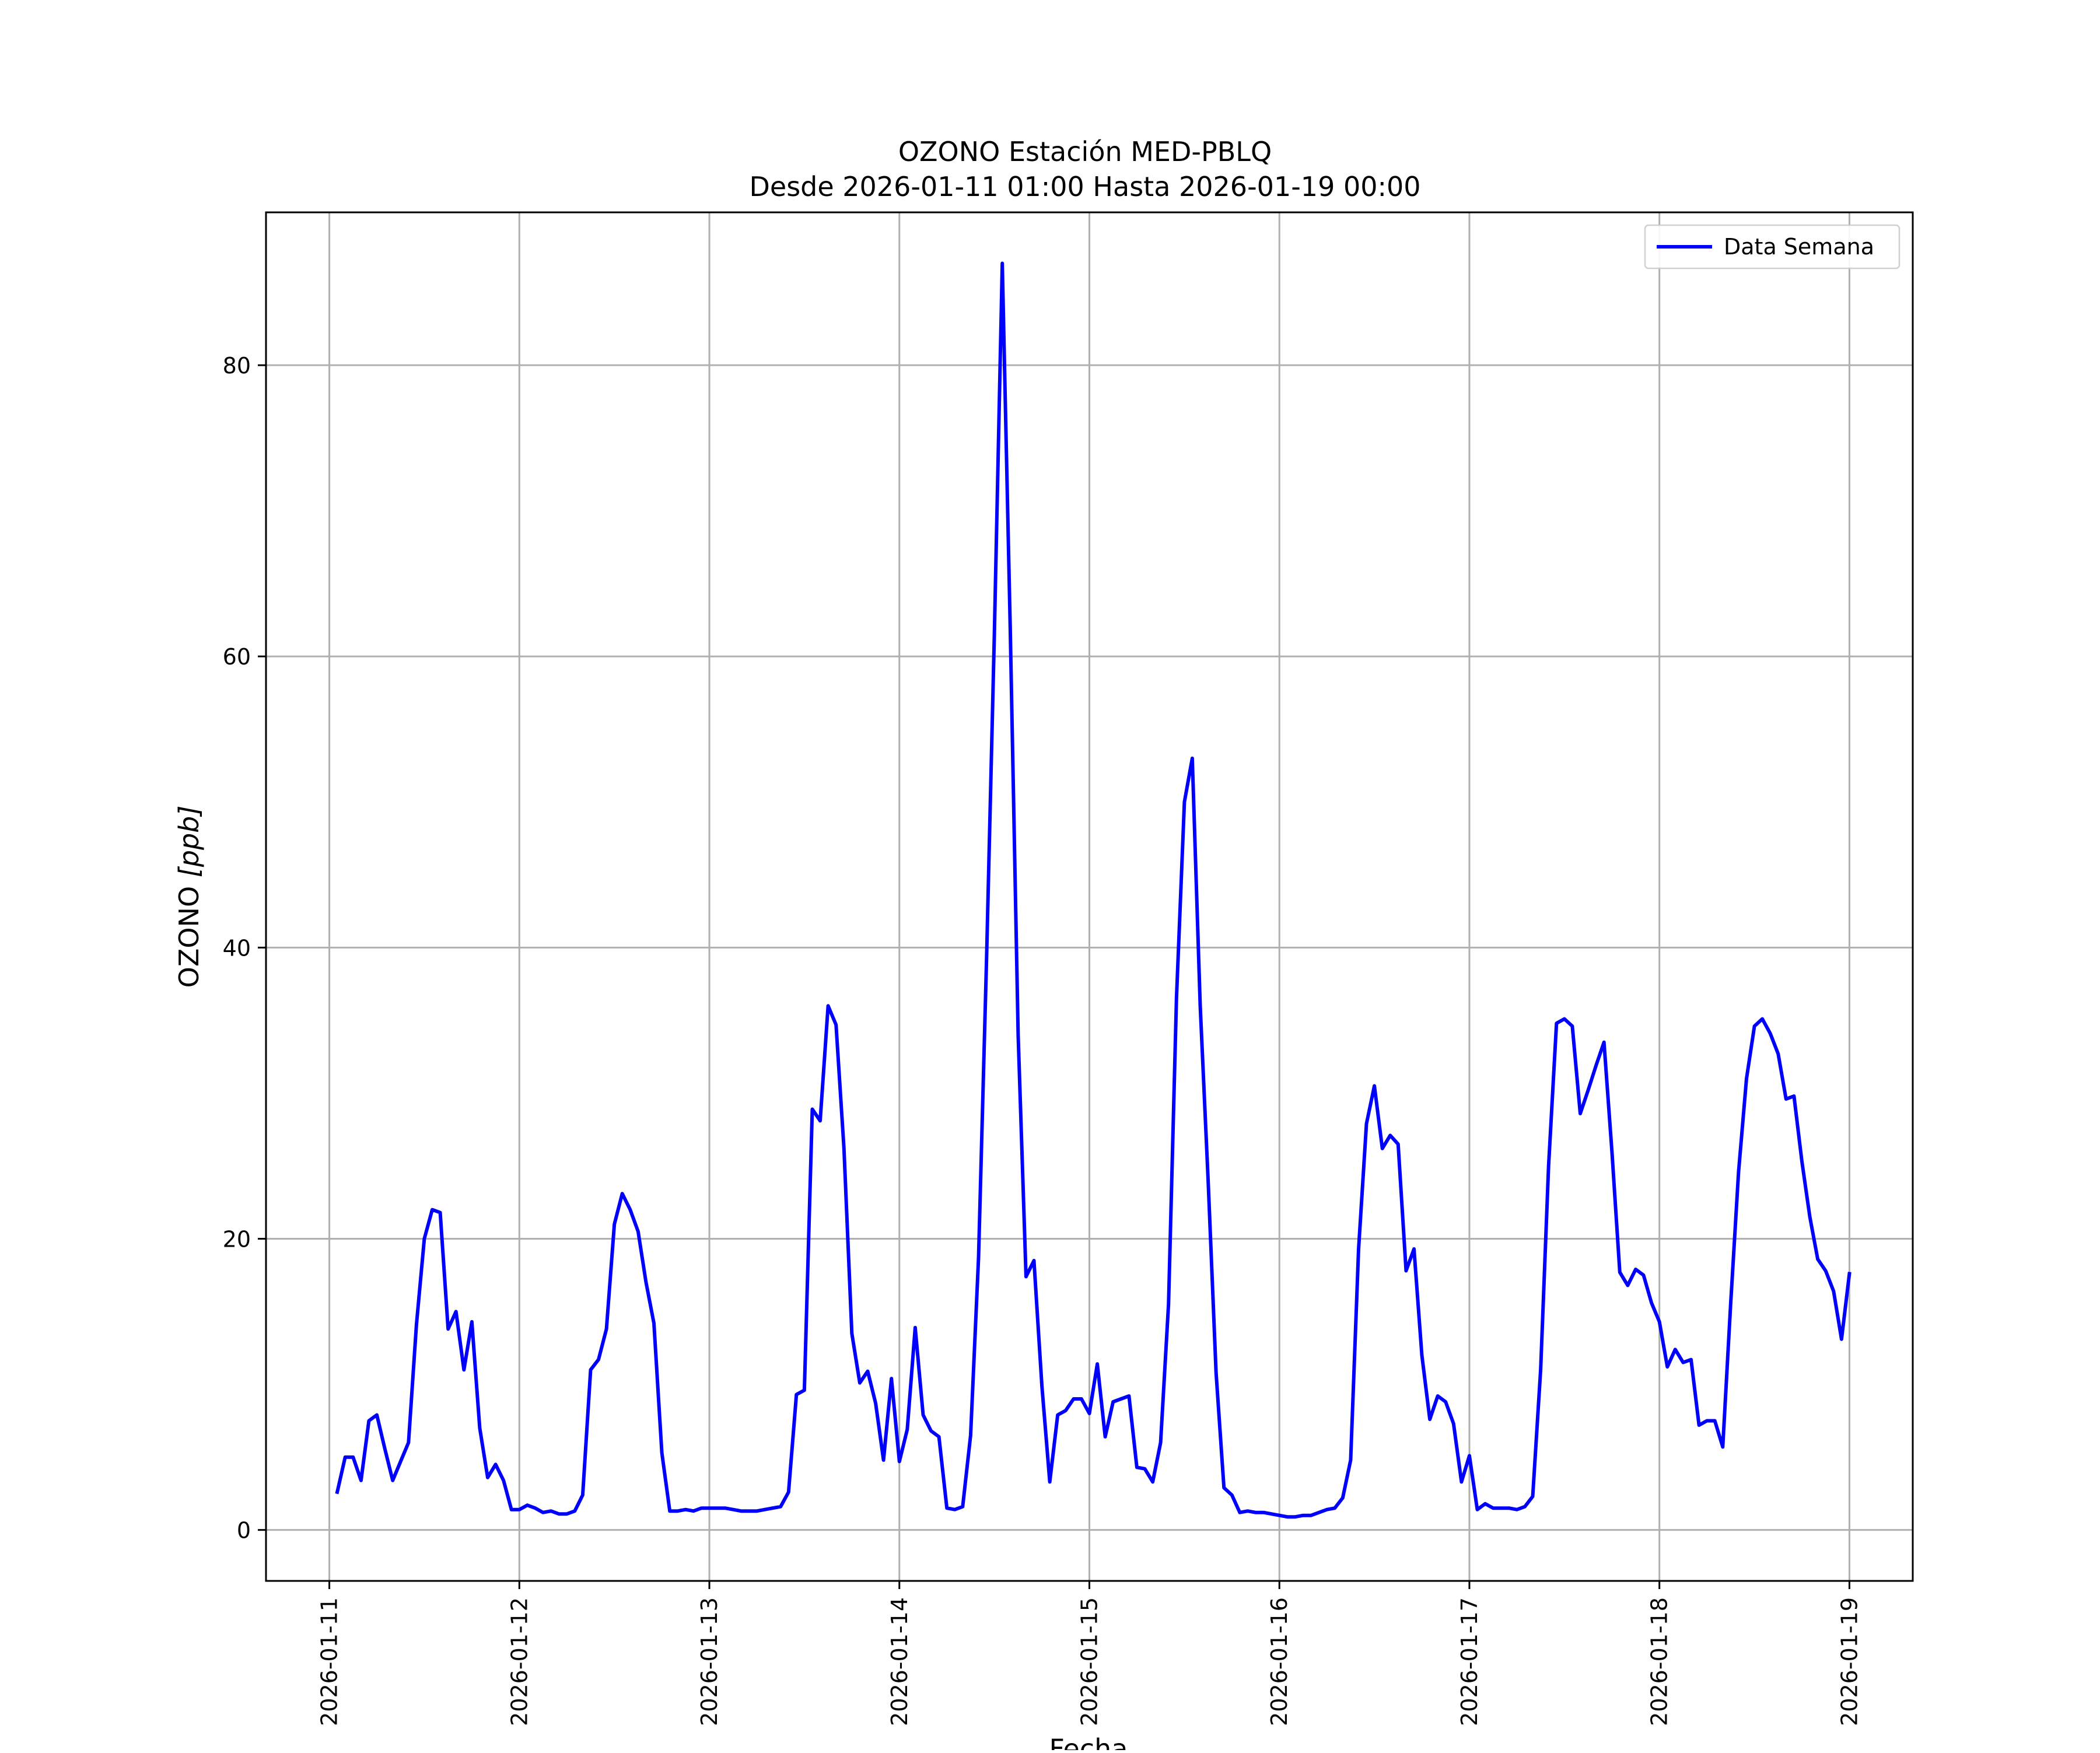 This screenshot has width=2100, height=1753. Describe the element at coordinates (1469, 1661) in the screenshot. I see `x-tick-label: 2026-01-17` at that location.